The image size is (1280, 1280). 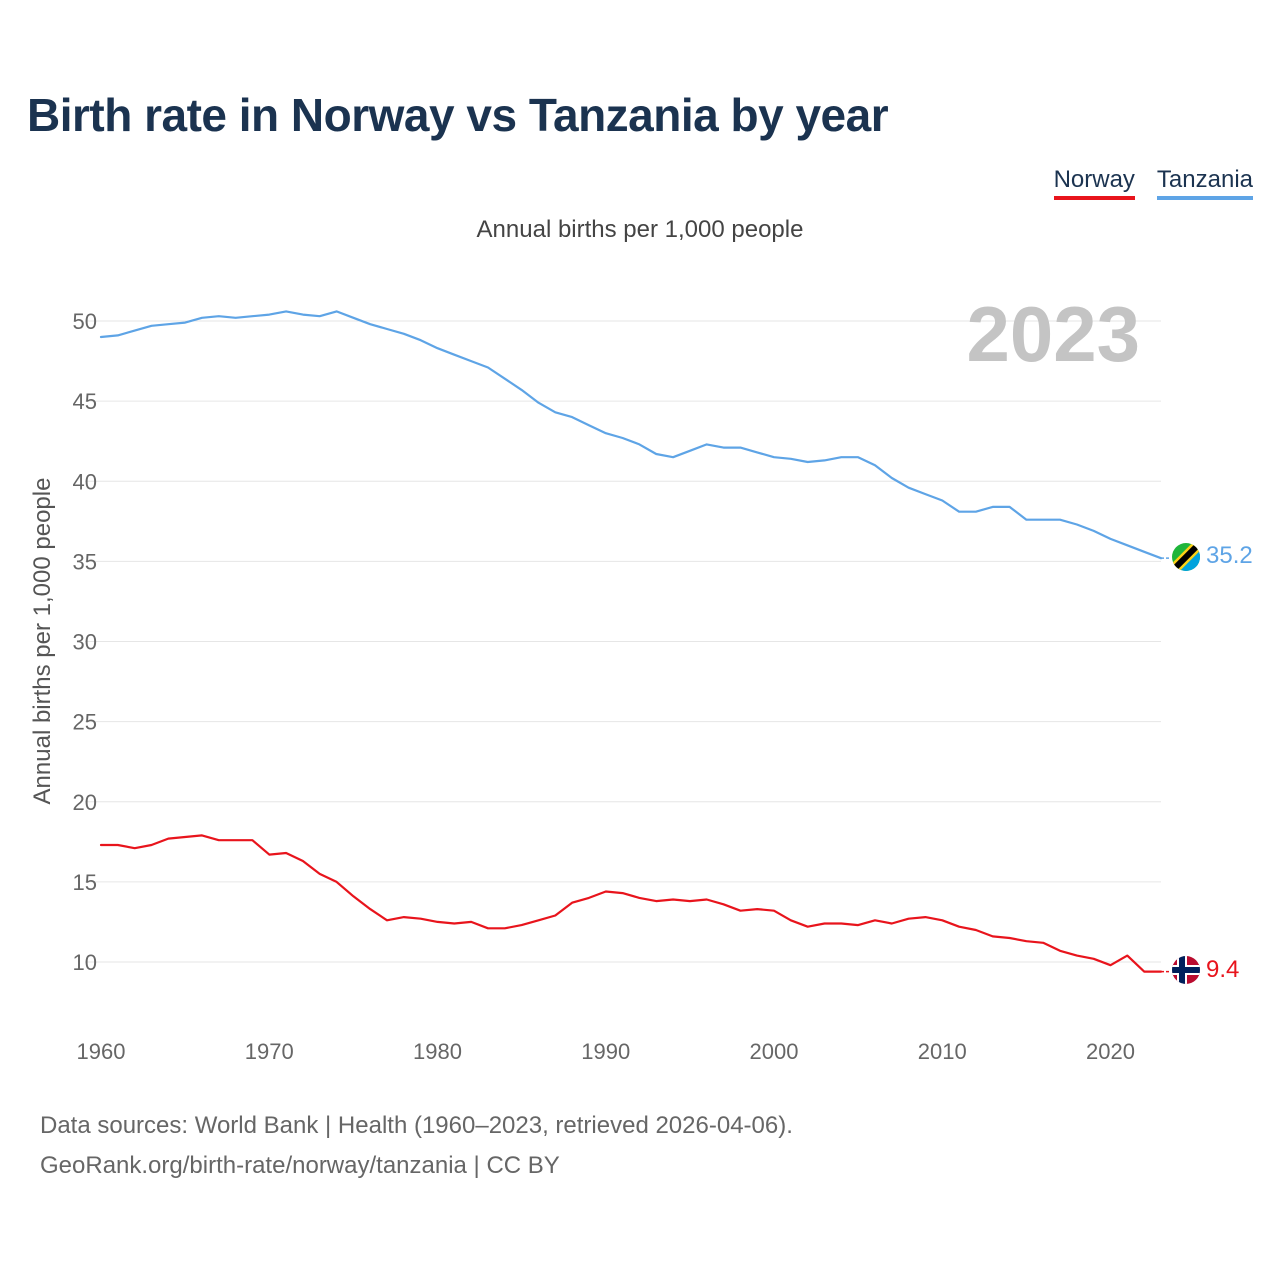 I want to click on x-tick-label: 2010, so click(x=942, y=1051).